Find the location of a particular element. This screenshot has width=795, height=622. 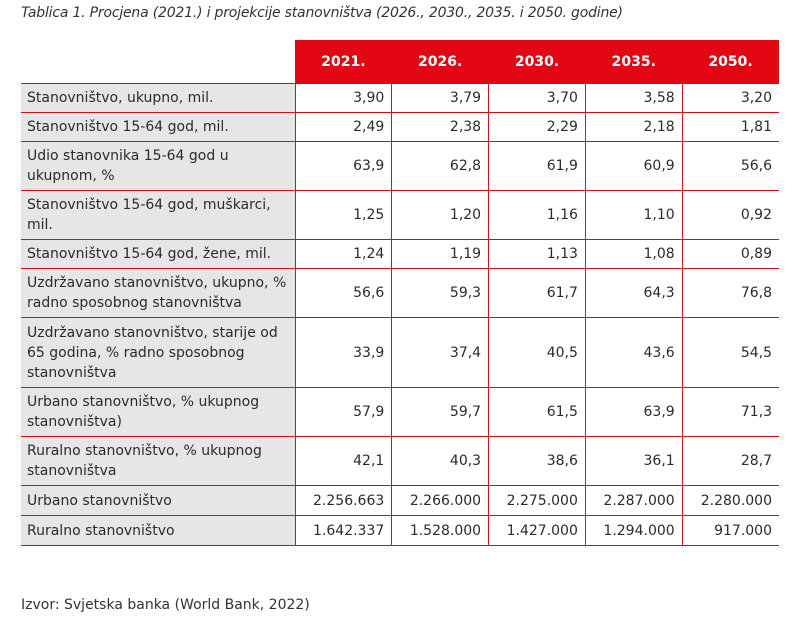

cell-value: 2.256.663 is located at coordinates (344, 500).